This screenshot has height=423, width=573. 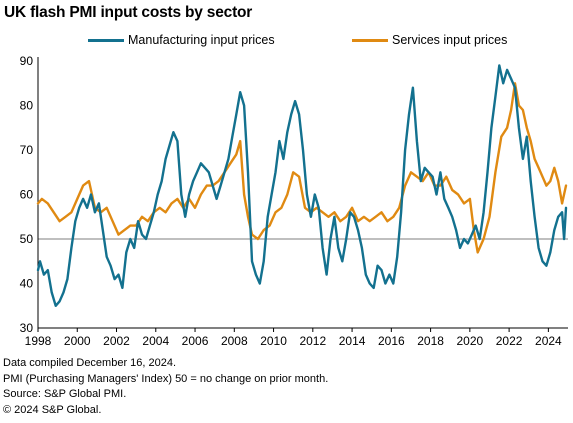 I want to click on x-tick-label-2014: 2014, so click(x=352, y=341).